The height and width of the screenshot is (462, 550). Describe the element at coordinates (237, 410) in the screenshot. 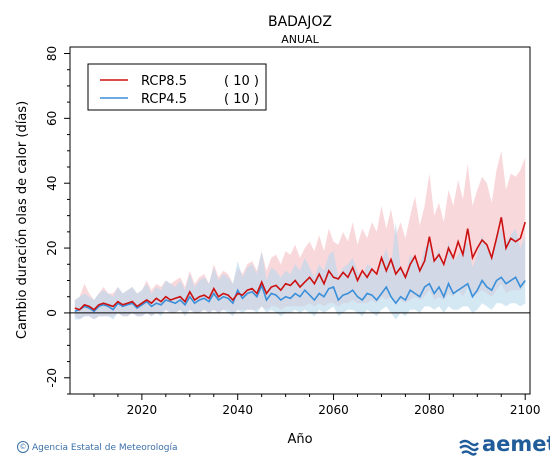

I see `x-tick-label: 2040` at that location.